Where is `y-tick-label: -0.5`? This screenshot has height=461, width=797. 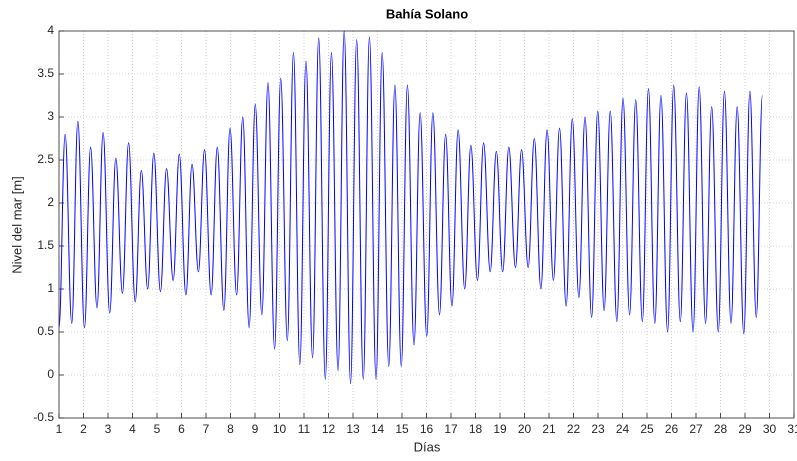
y-tick-label: -0.5 is located at coordinates (43, 417).